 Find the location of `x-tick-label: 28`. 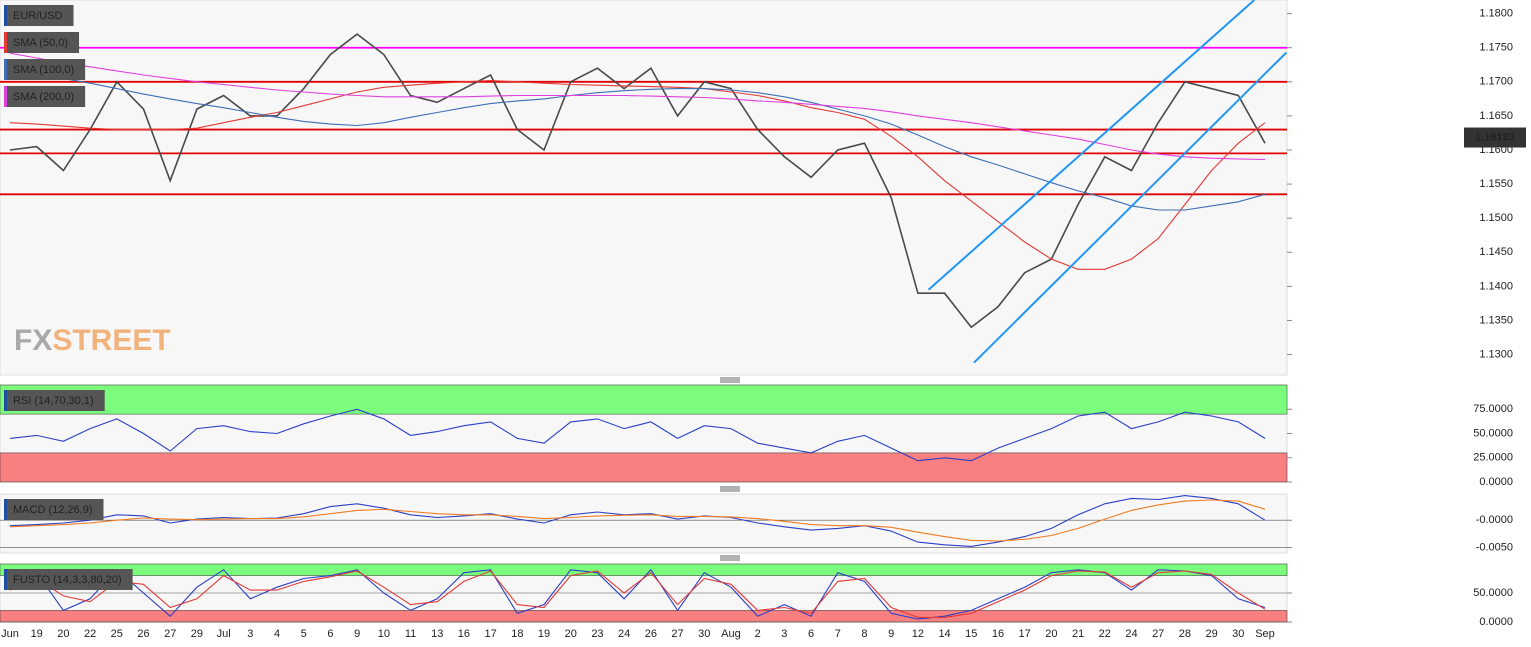

x-tick-label: 28 is located at coordinates (1185, 634).